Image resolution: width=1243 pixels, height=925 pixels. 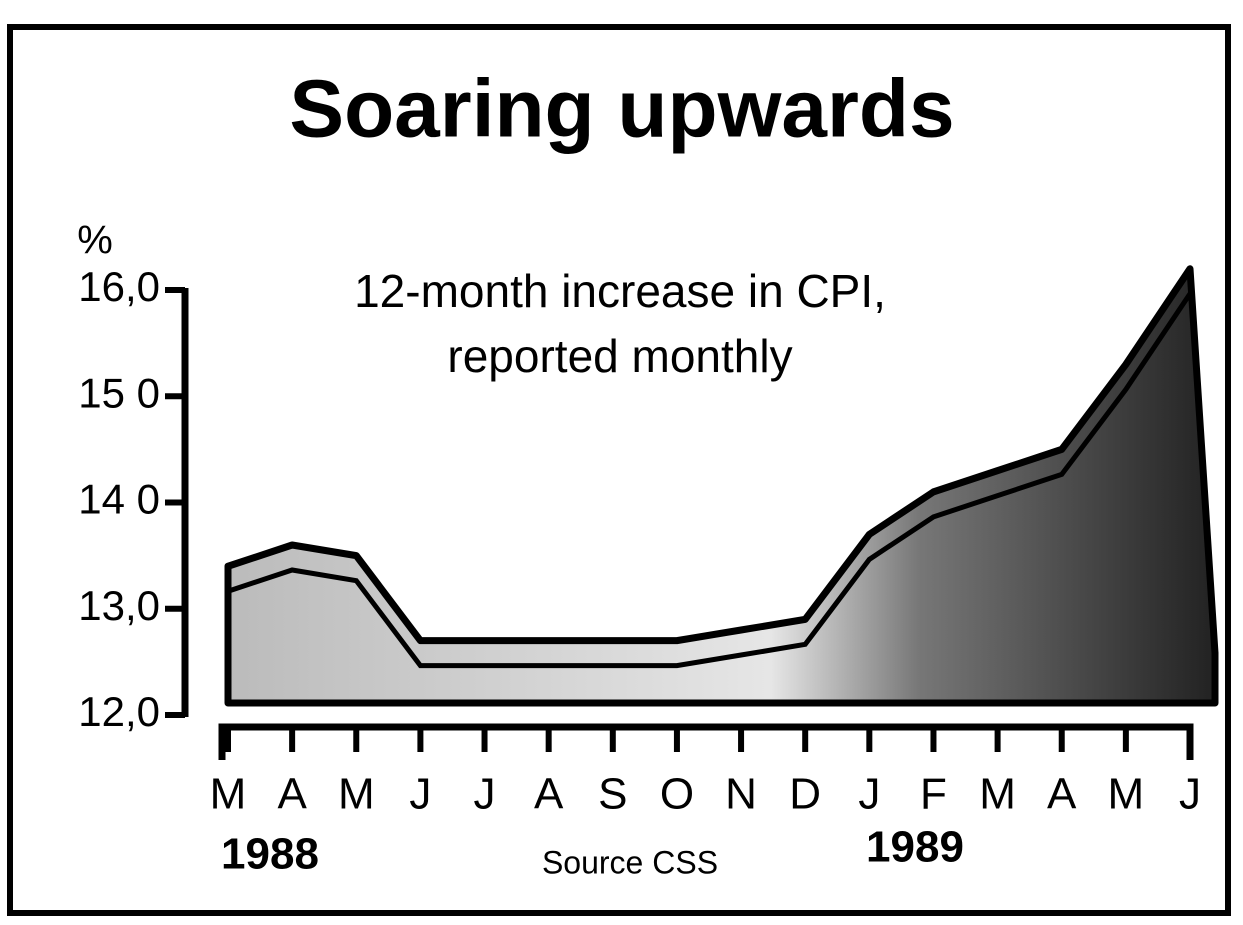 I want to click on y-tick-label: 13,0, so click(x=119, y=605).